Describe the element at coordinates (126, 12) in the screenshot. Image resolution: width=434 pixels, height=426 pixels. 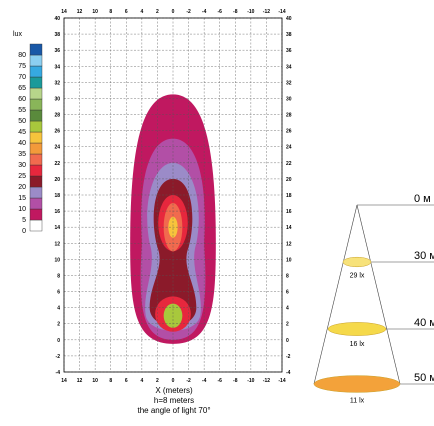
I see `x-tick-top-6: 6` at that location.